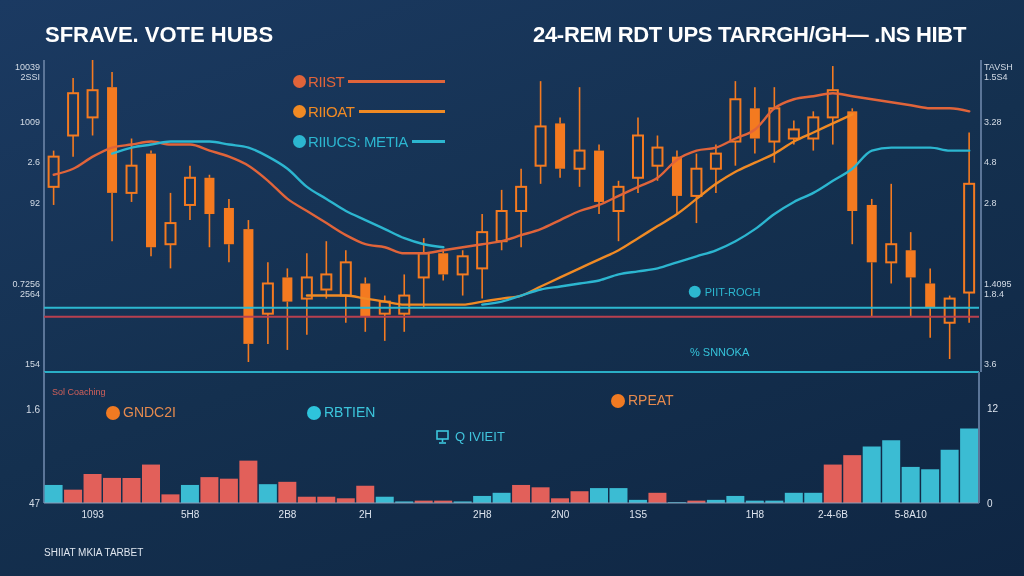  Describe the element at coordinates (990, 203) in the screenshot. I see `text: 2.8` at that location.